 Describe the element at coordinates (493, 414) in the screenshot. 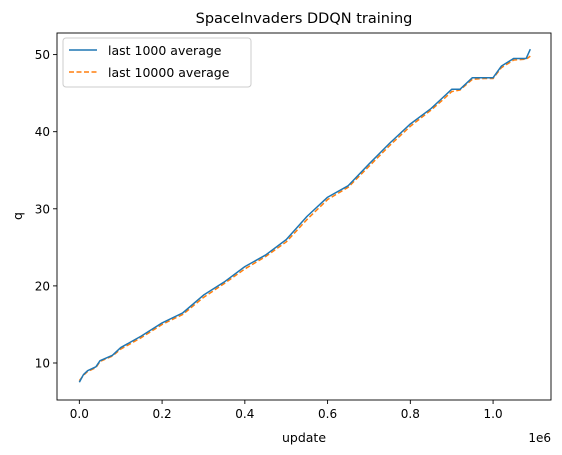

I see `x-tick-label: 1.0` at that location.